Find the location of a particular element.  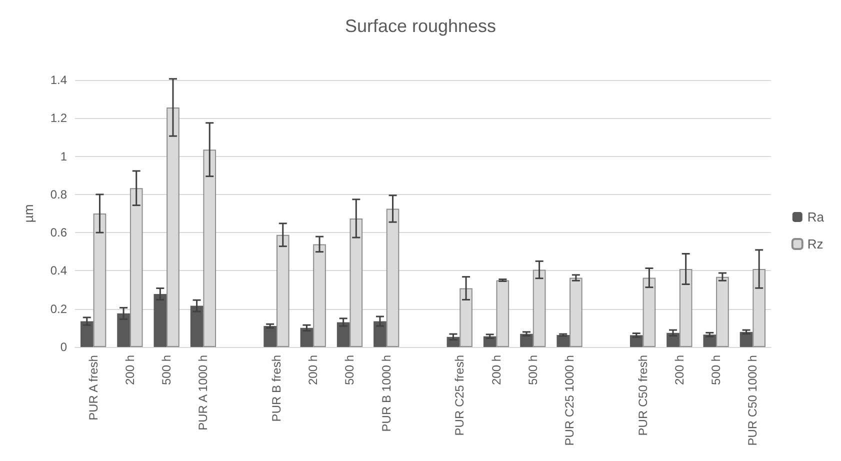

y-tick-label: 1 is located at coordinates (64, 156).